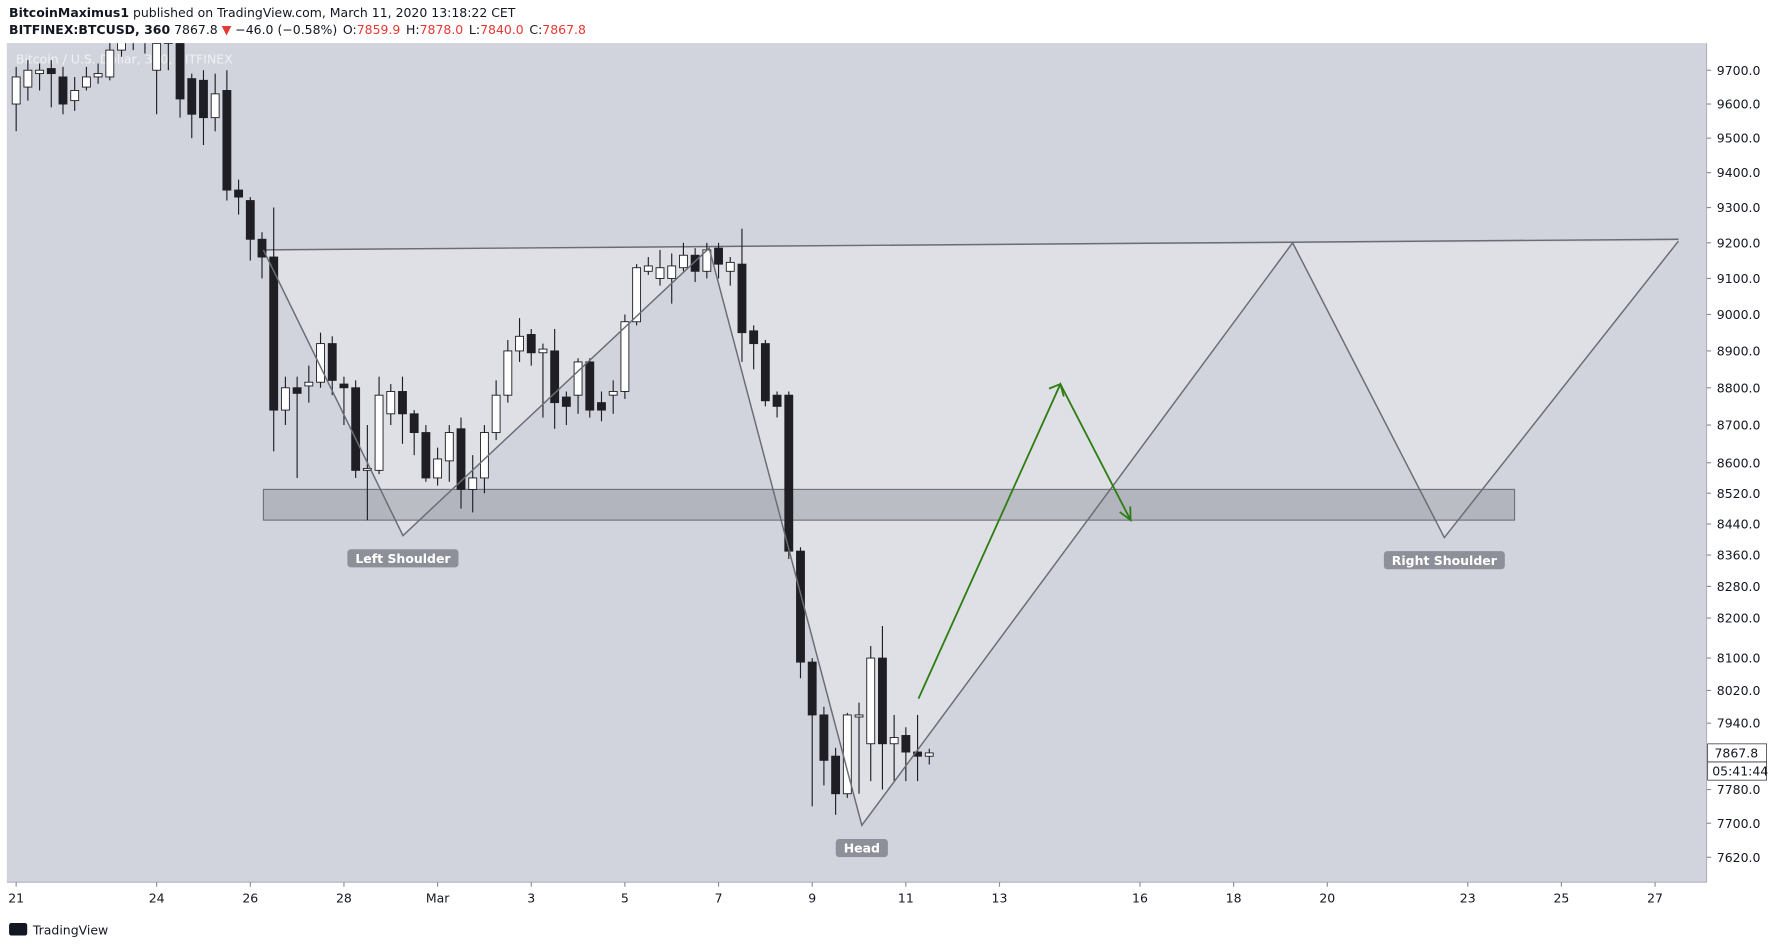 This screenshot has height=952, width=1778. Describe the element at coordinates (531, 898) in the screenshot. I see `x-tick-label: 3` at that location.